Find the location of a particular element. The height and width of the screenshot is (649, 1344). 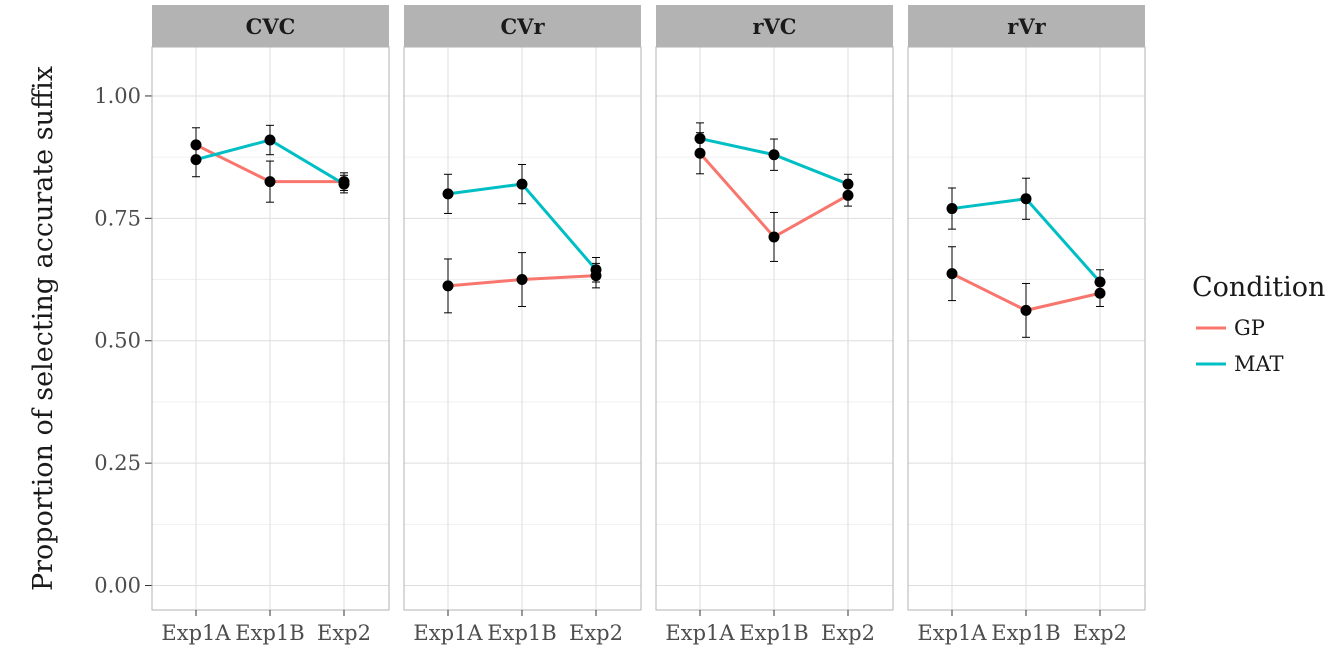

y-tick-label: 0.50 is located at coordinates (117, 341).